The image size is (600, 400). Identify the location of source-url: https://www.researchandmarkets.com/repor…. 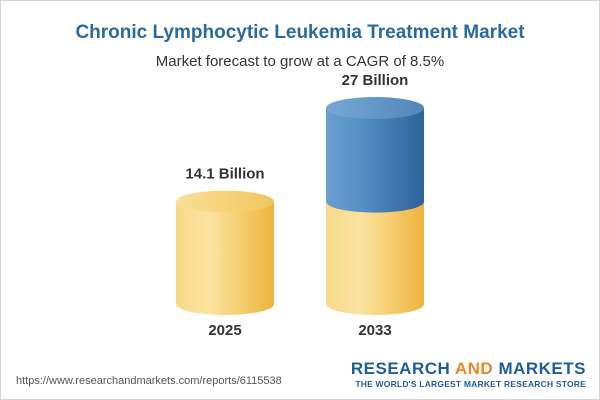
(149, 381).